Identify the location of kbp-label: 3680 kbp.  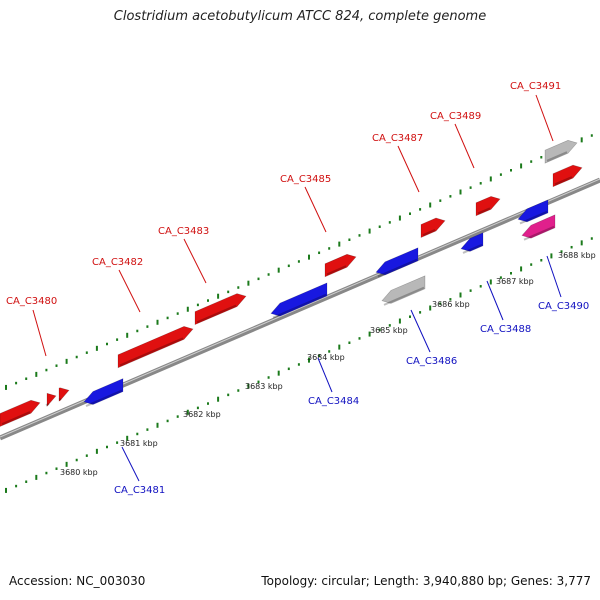
(79, 472).